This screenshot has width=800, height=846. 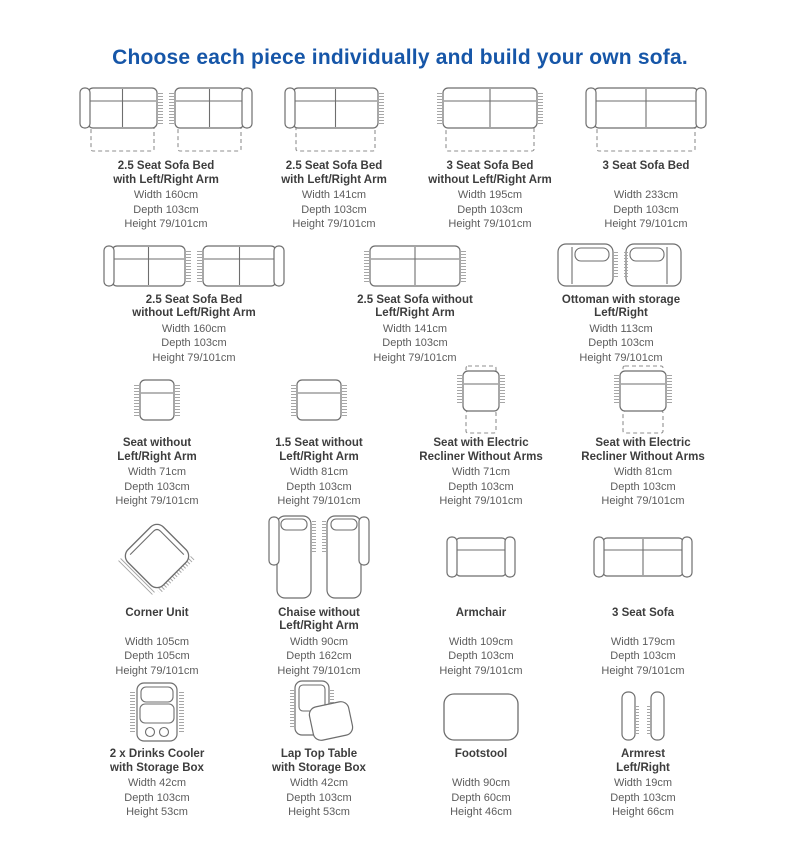 I want to click on sofa-bed-without-arm-diagram, so click(x=490, y=119).